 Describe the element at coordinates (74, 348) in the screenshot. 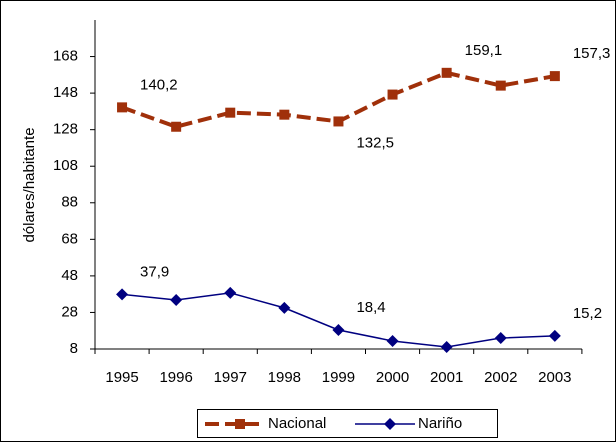

I see `y-tick-label: 8` at that location.